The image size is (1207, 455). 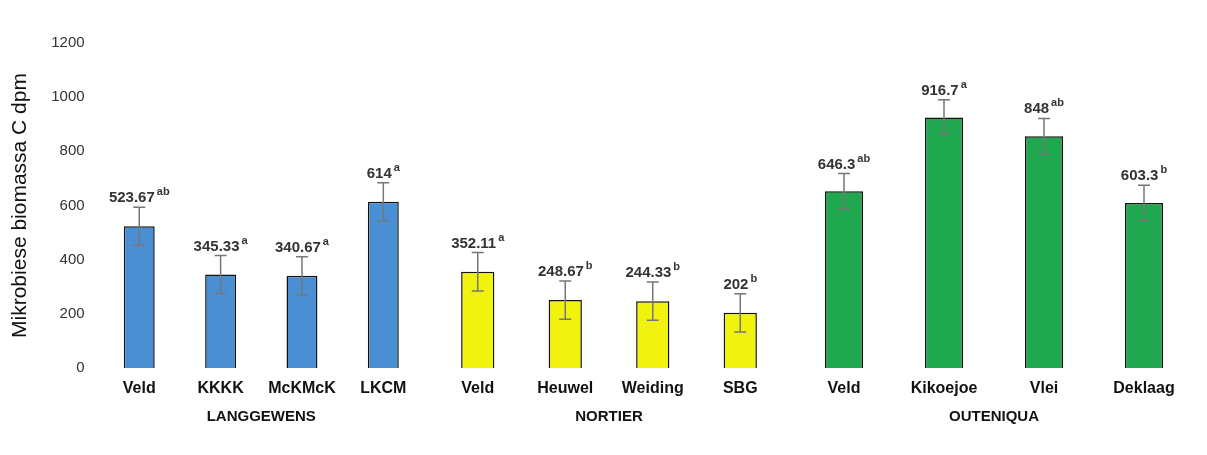 I want to click on x-axis-title: NORTIER, so click(x=609, y=416).